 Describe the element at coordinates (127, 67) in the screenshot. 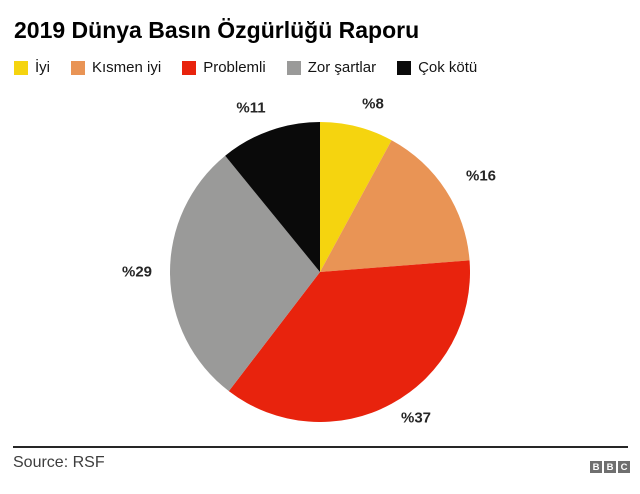

I see `legend-label: Kısmen iyi` at that location.